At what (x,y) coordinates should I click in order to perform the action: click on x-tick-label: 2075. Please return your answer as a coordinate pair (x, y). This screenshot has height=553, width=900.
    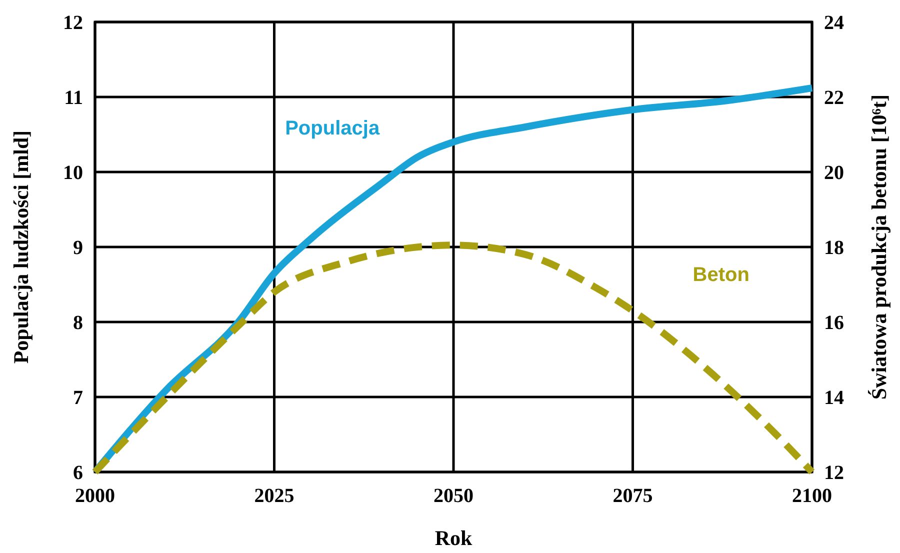
    Looking at the image, I should click on (632, 496).